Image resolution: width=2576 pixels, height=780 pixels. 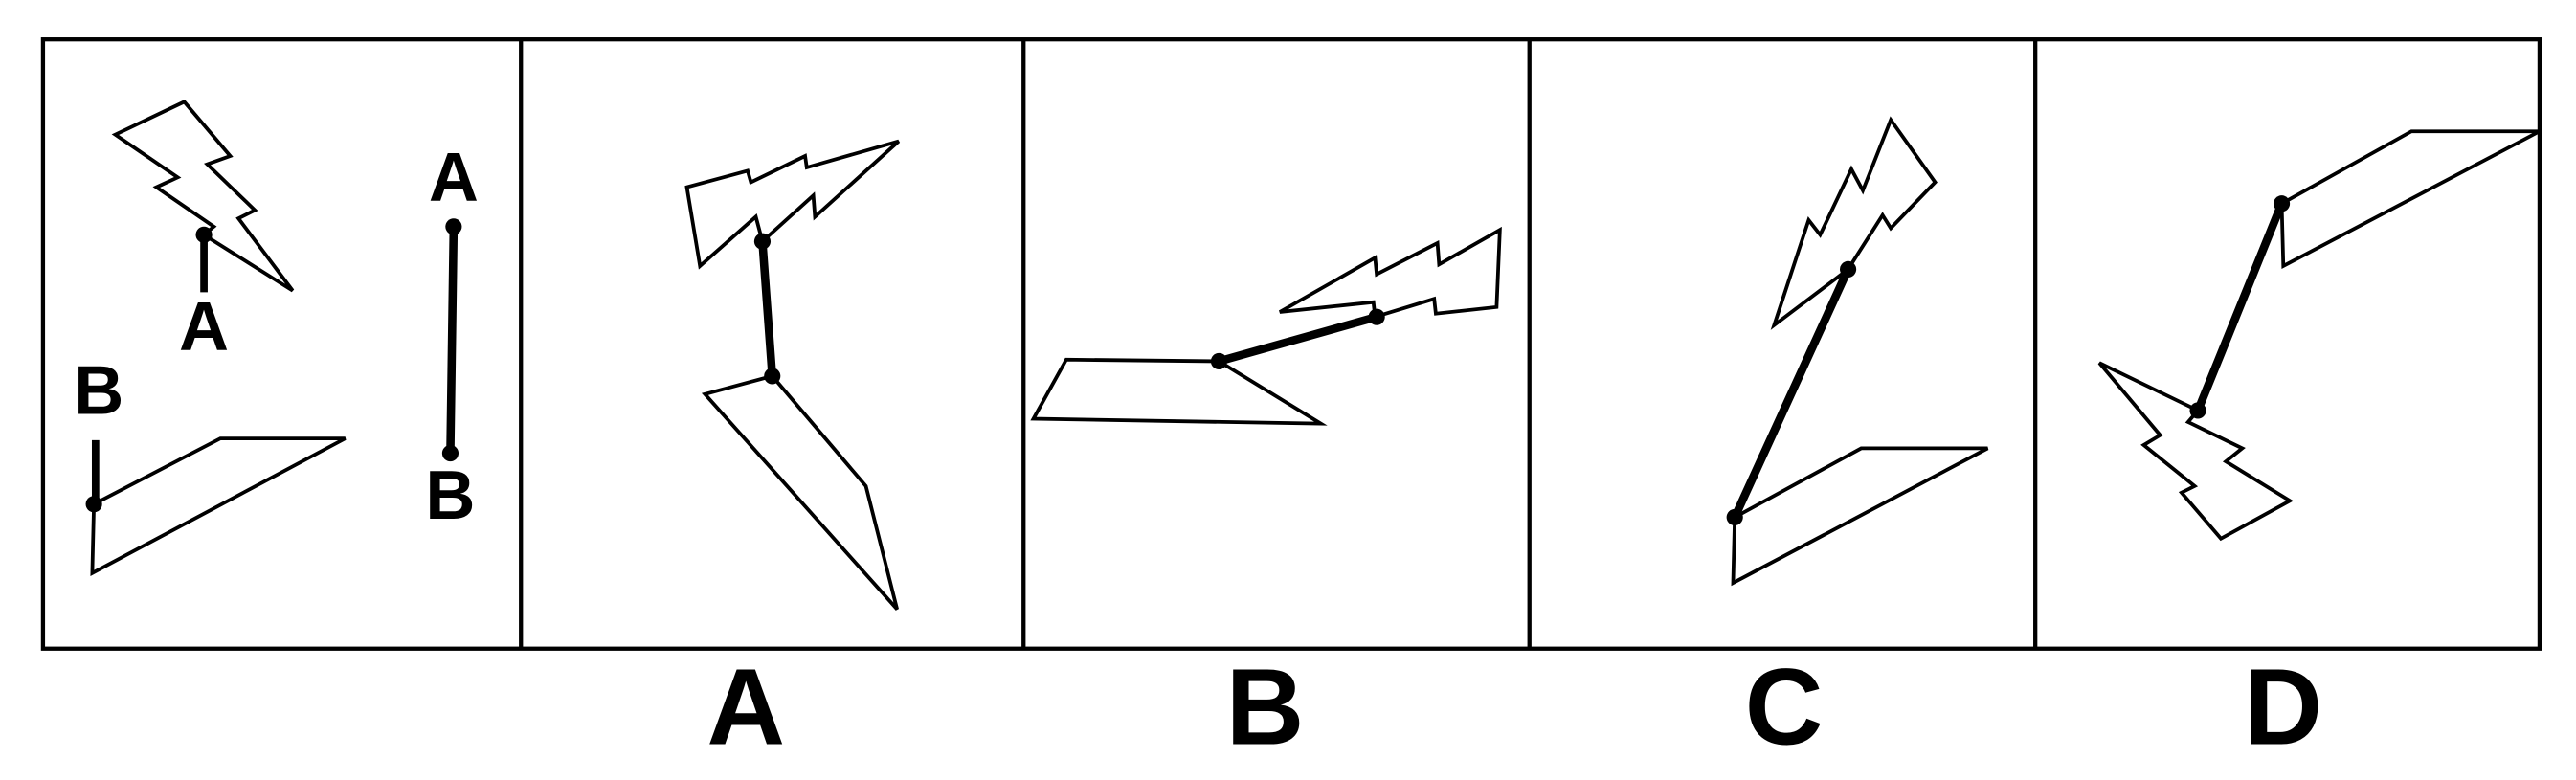 I want to click on question-segment-label-b: B, so click(x=450, y=495).